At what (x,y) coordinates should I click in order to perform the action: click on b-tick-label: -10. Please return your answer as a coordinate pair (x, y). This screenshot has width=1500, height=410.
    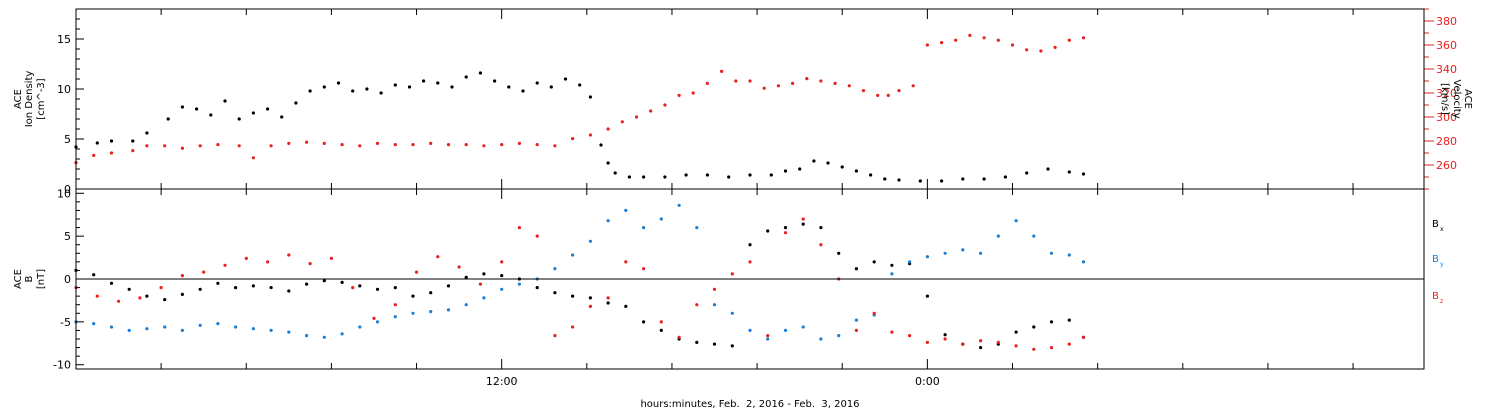
    Looking at the image, I should click on (62, 365).